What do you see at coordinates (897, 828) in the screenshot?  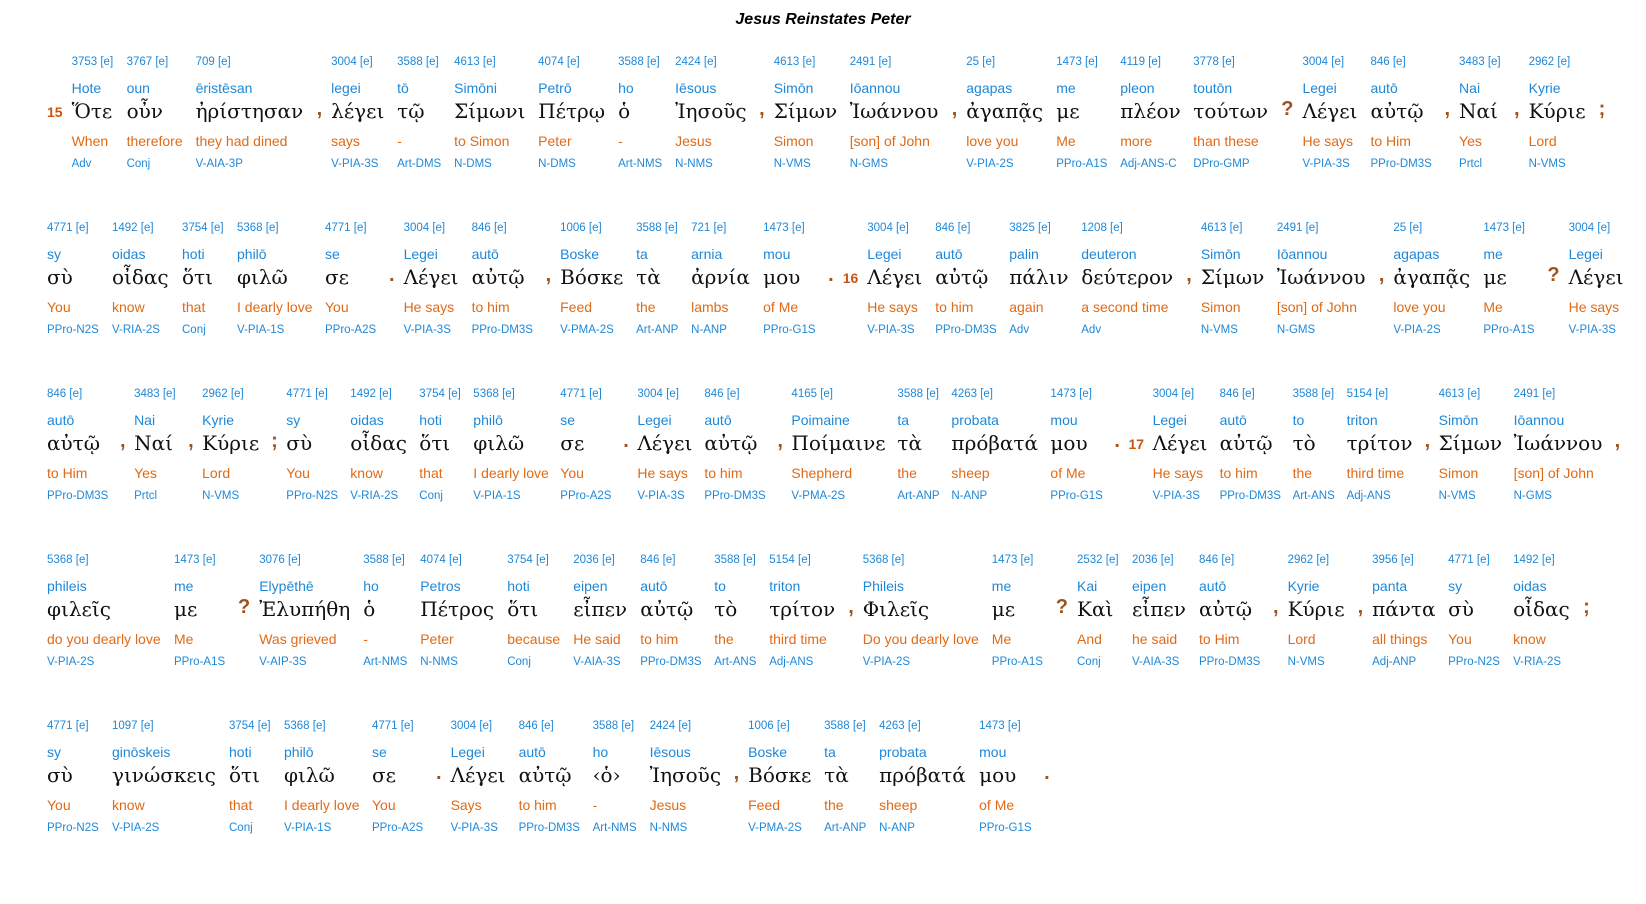 I see `parsing-code-link: N-ANP` at bounding box center [897, 828].